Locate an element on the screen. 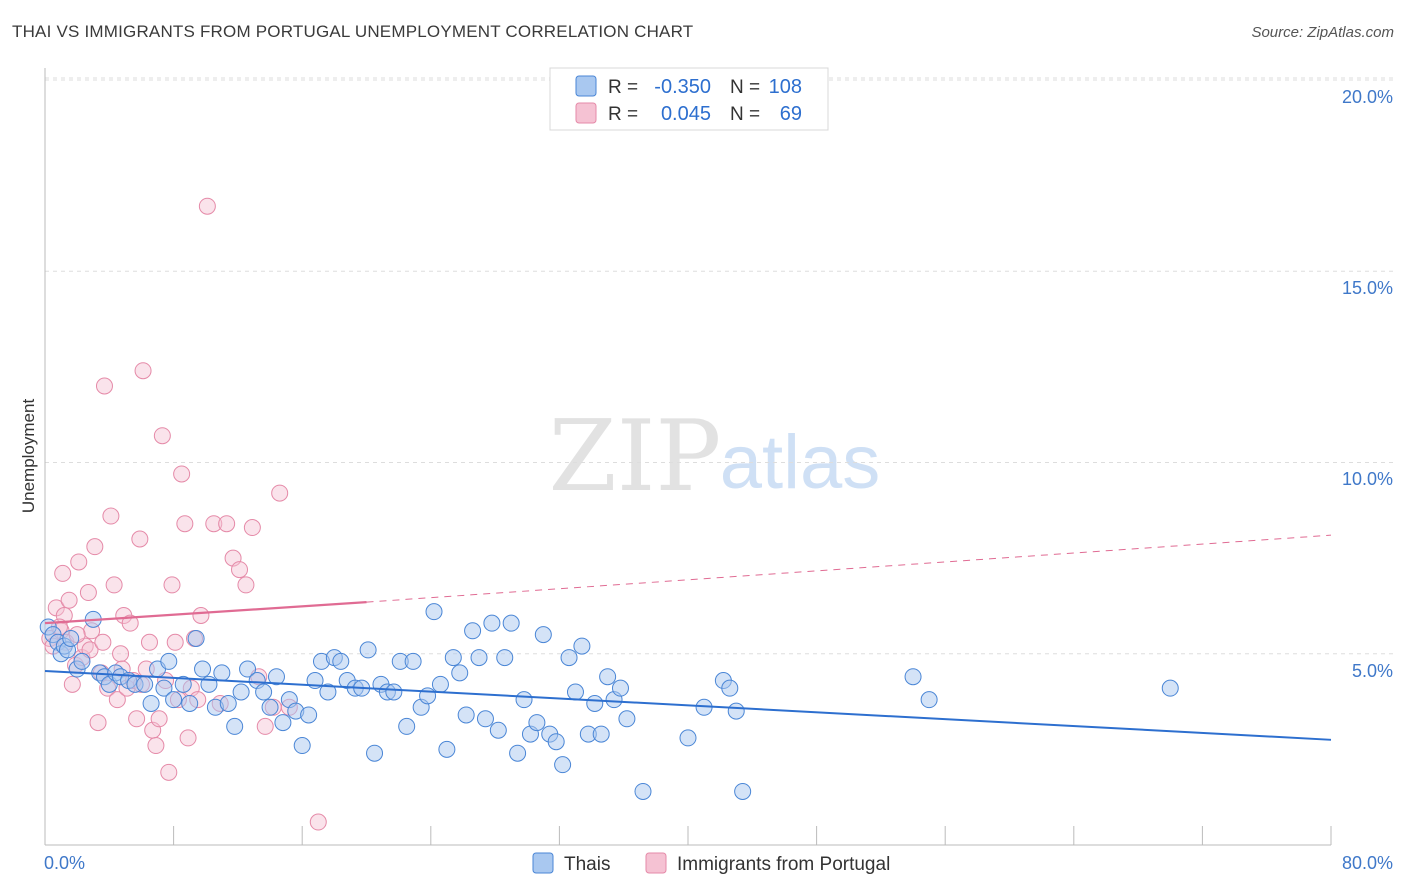 This screenshot has width=1406, height=892. trend-line-portugal is located at coordinates (205, 613).